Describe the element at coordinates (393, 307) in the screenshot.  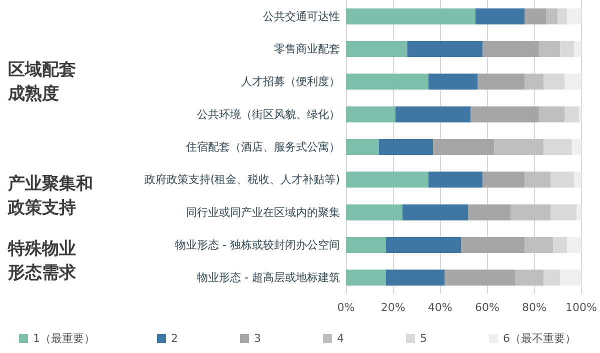
I see `x-tick-label: 20%` at that location.